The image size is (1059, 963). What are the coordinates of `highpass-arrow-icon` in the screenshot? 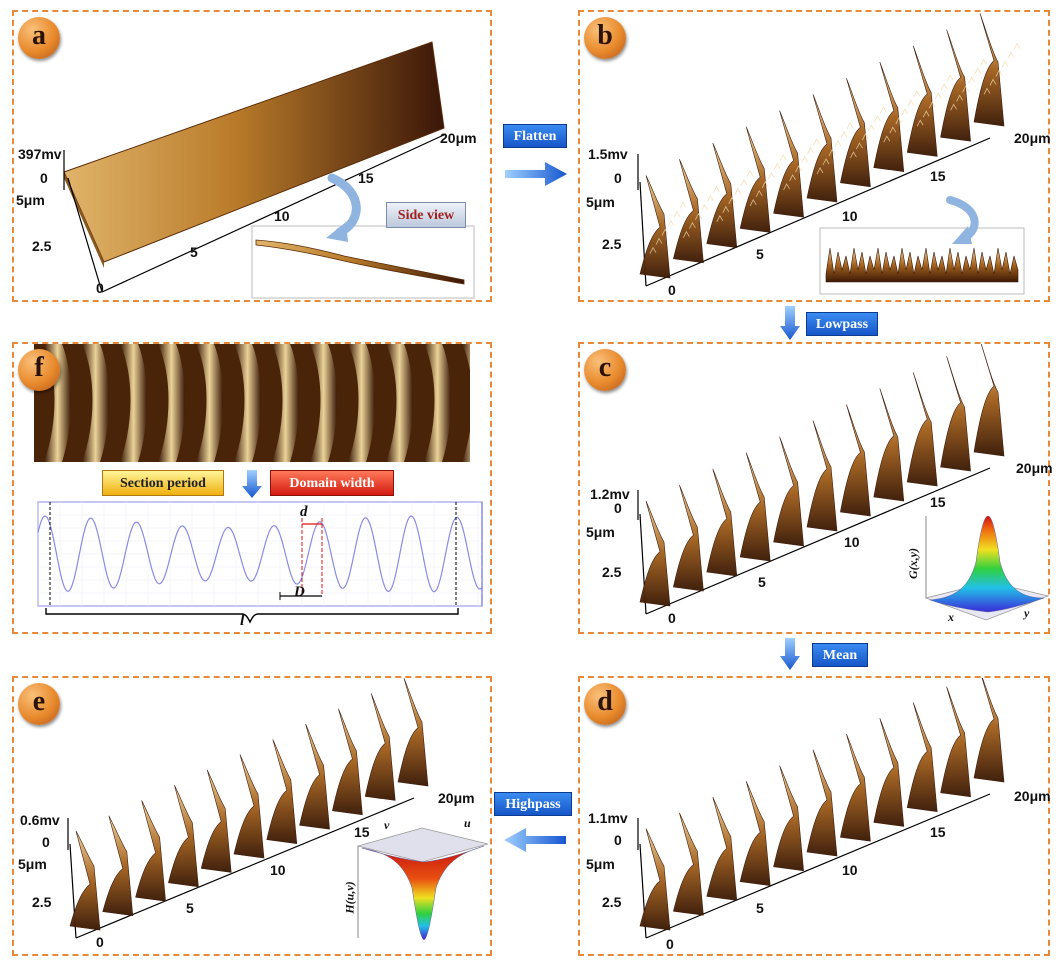 It's located at (535, 840).